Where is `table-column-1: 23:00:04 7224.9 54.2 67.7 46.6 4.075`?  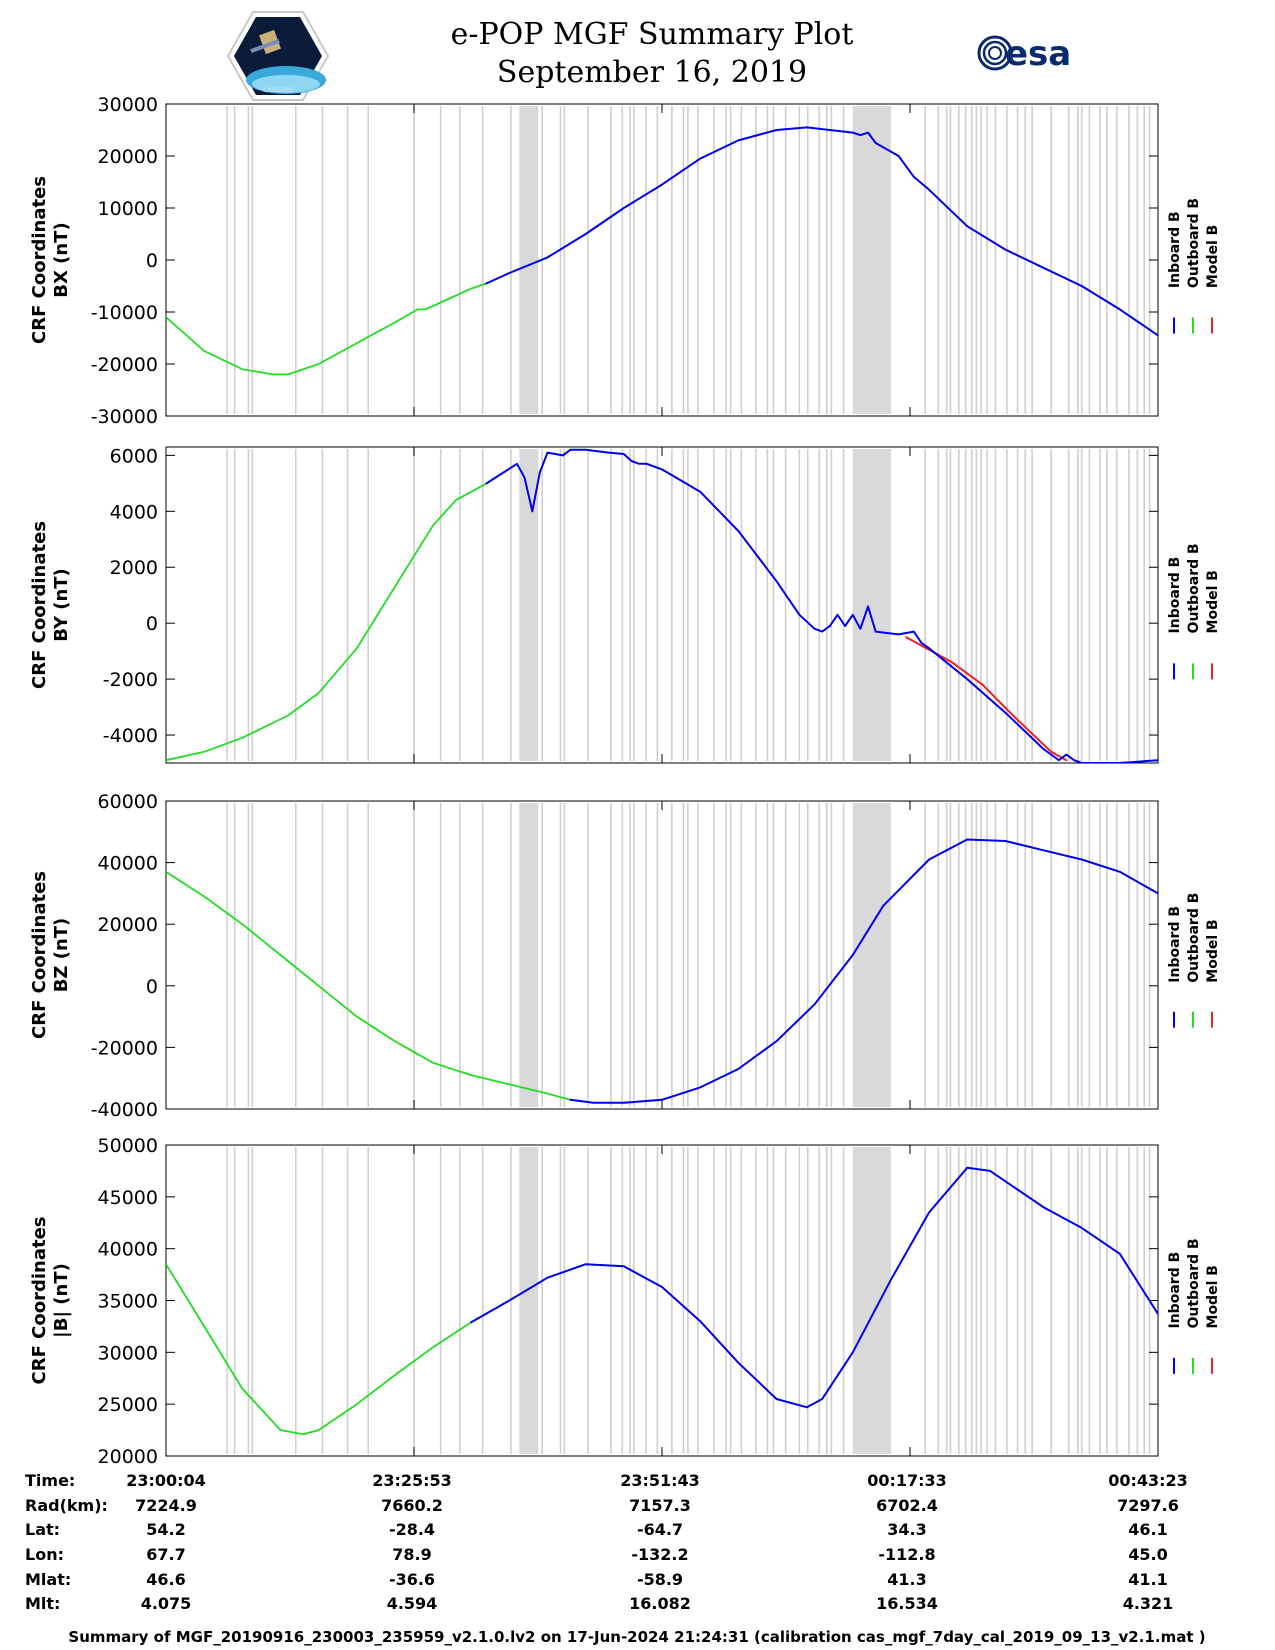 table-column-1: 23:00:04 7224.9 54.2 67.7 46.6 4.075 is located at coordinates (166, 1542).